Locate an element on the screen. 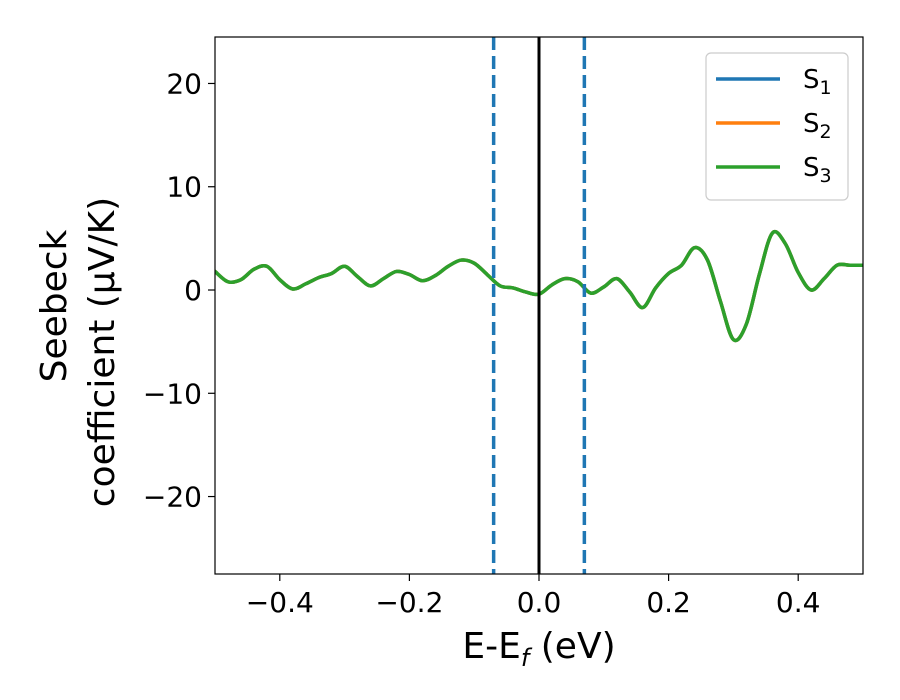 This screenshot has height=700, width=900. legend: S1 S2 S3 is located at coordinates (777, 126).